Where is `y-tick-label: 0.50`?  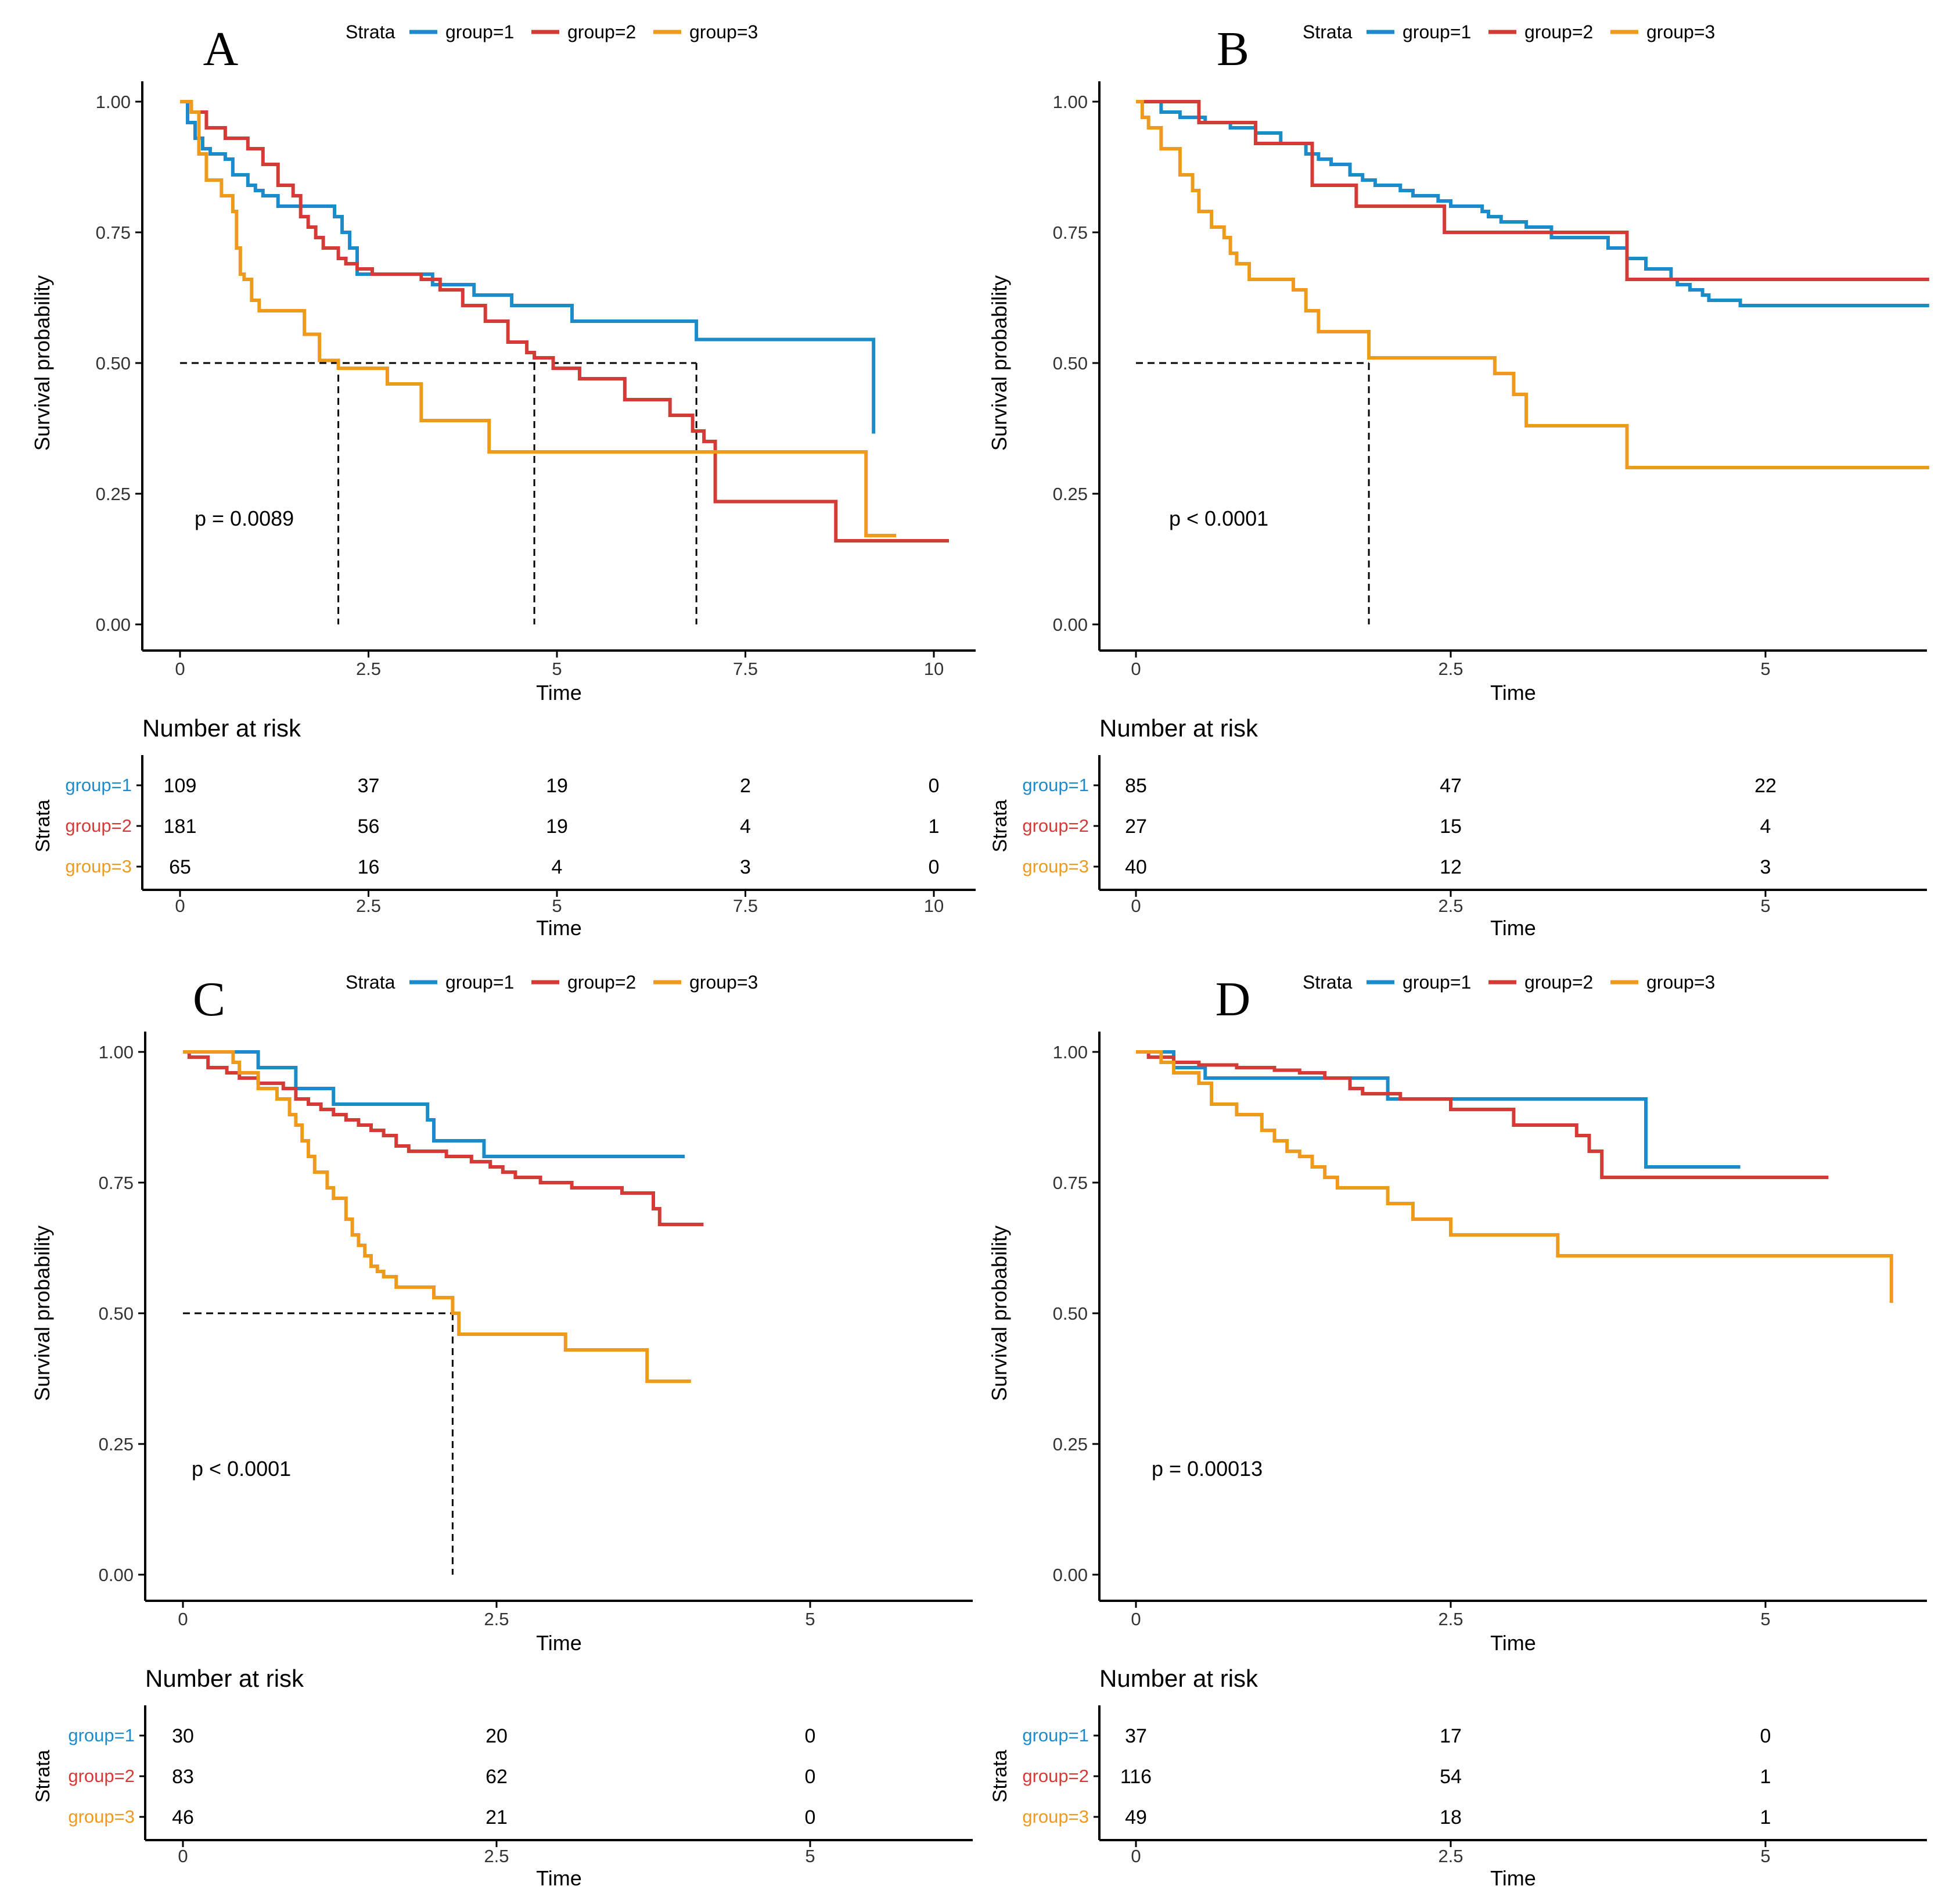 y-tick-label: 0.50 is located at coordinates (1070, 1313).